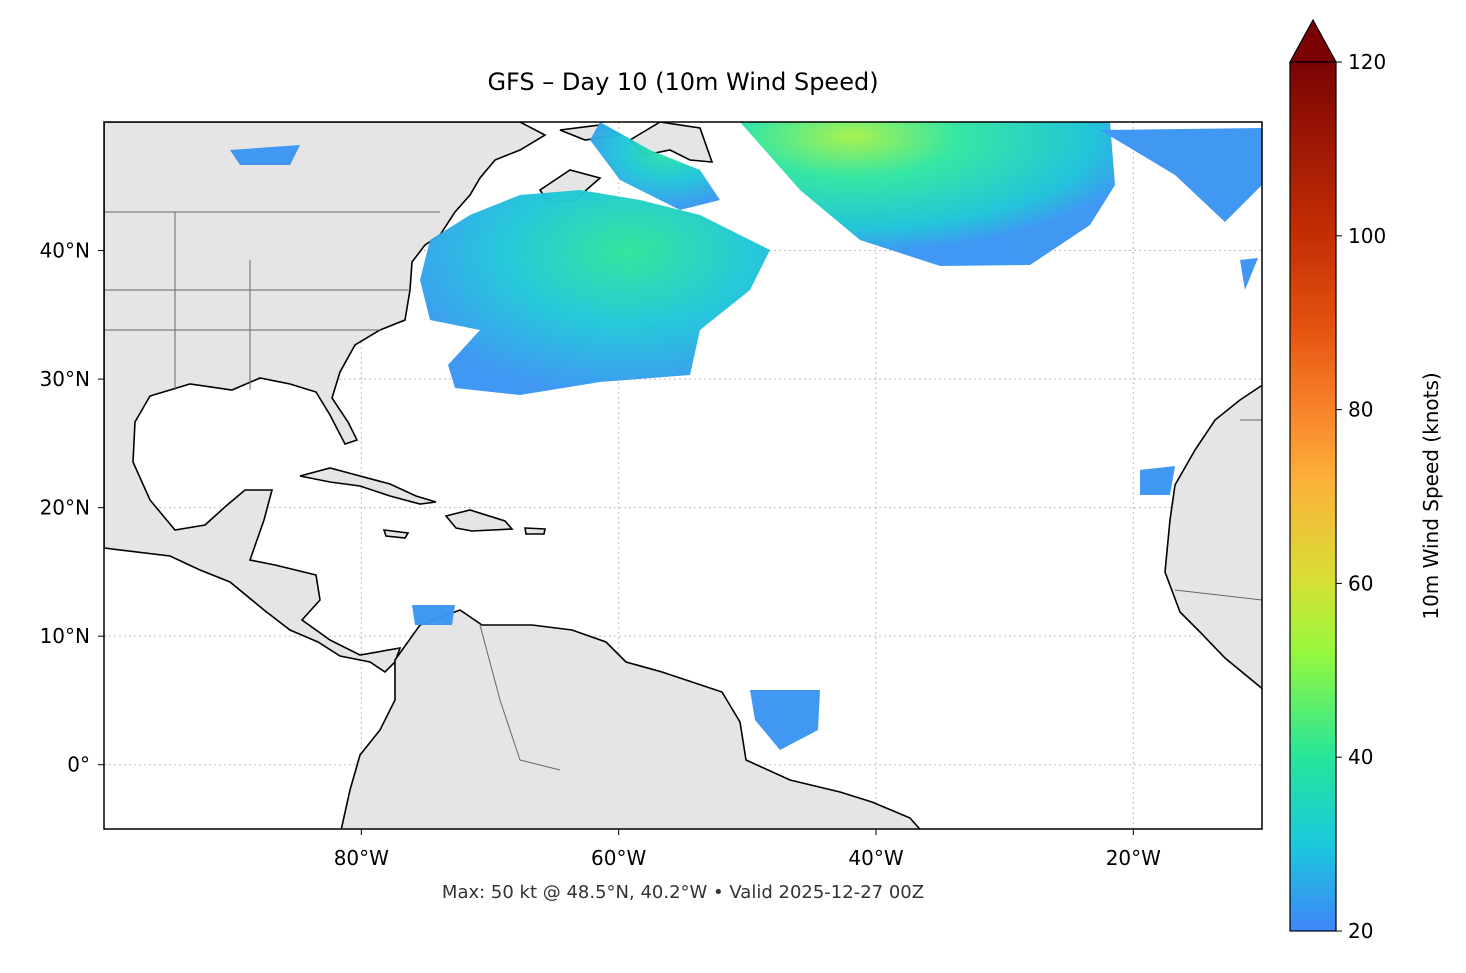  What do you see at coordinates (682, 82) in the screenshot?
I see `chart-title: GFS – Day 10 (10m Wind Speed)` at bounding box center [682, 82].